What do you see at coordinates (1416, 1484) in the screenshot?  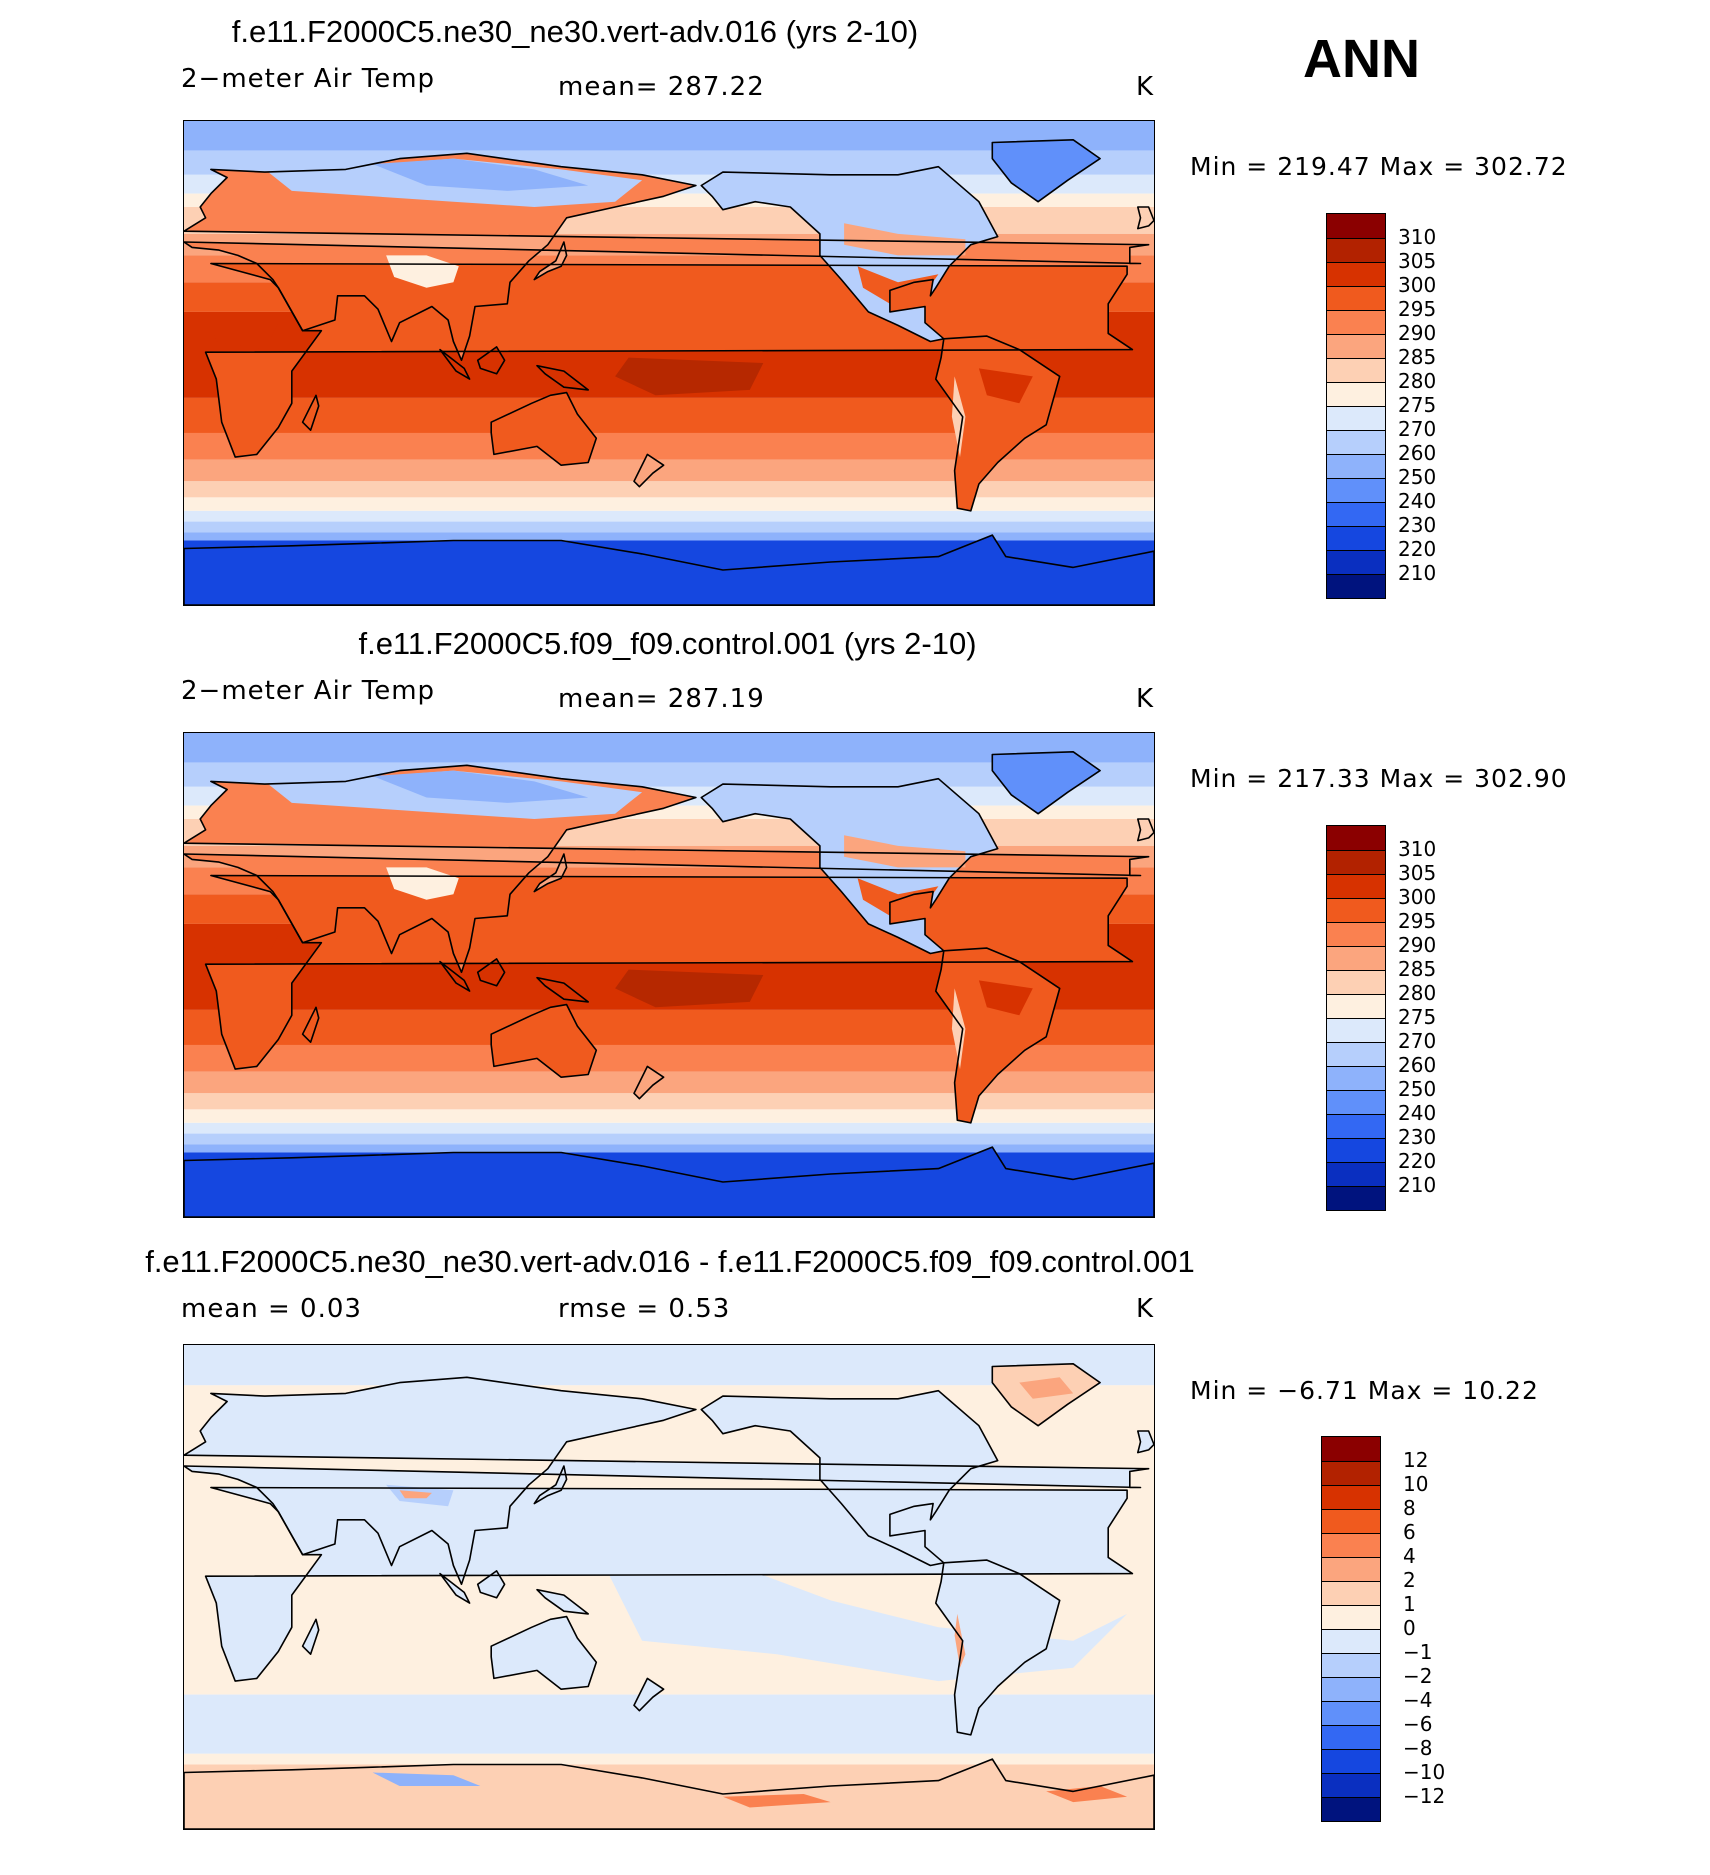 I see `colorbar-tick-label: 10` at bounding box center [1416, 1484].